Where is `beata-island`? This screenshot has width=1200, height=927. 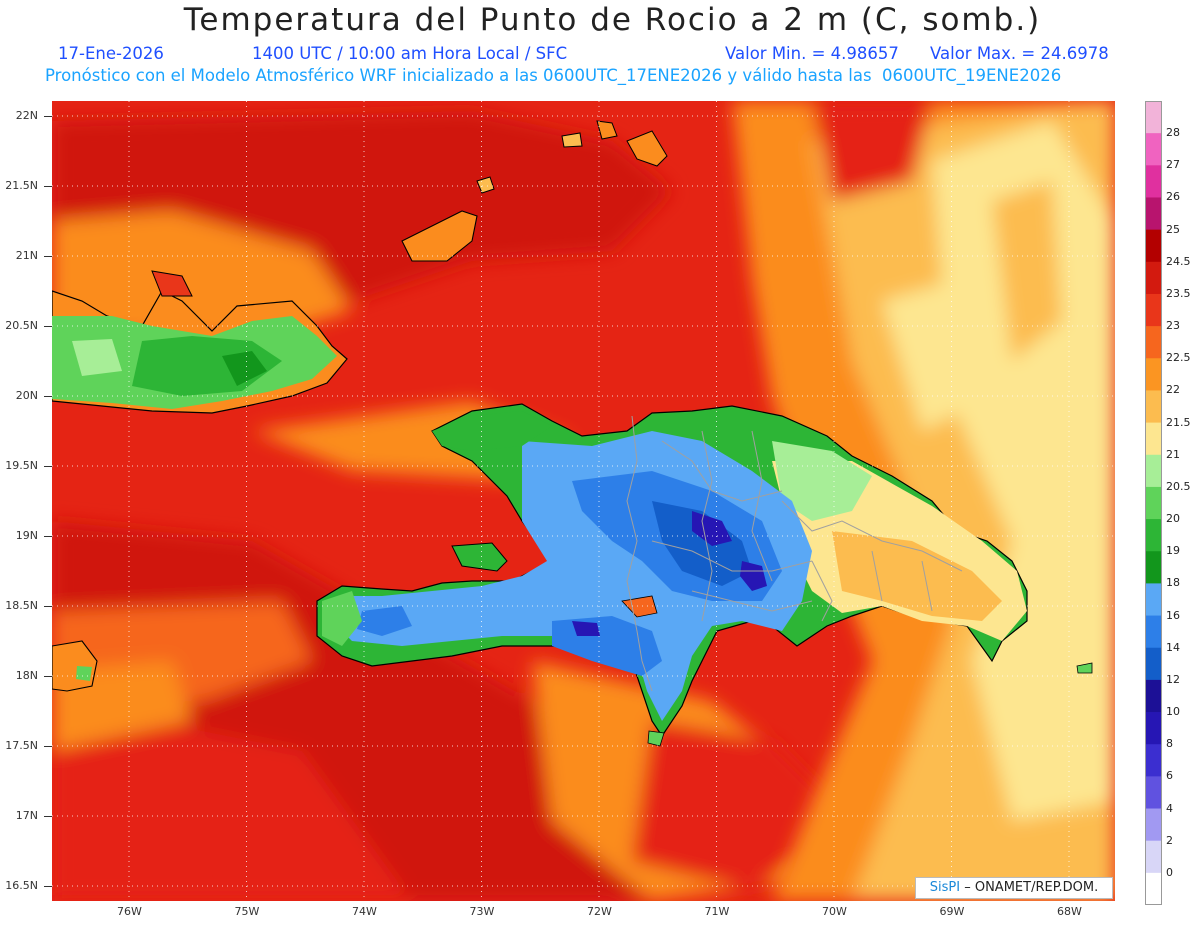 beata-island is located at coordinates (656, 738).